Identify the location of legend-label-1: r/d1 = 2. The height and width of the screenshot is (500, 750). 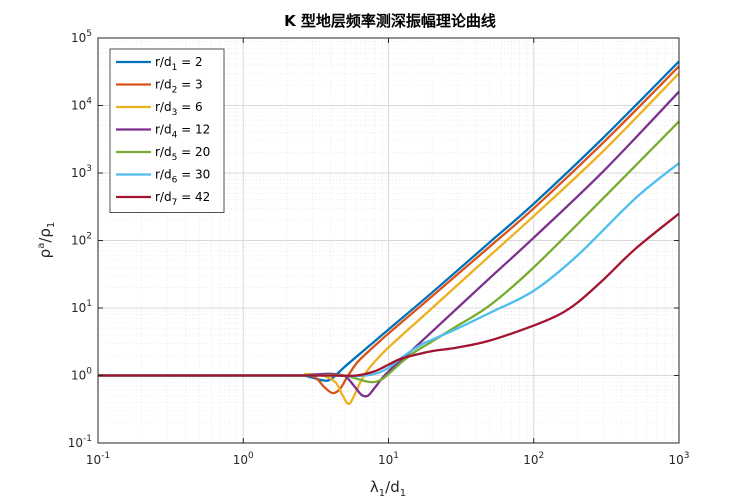
(179, 64).